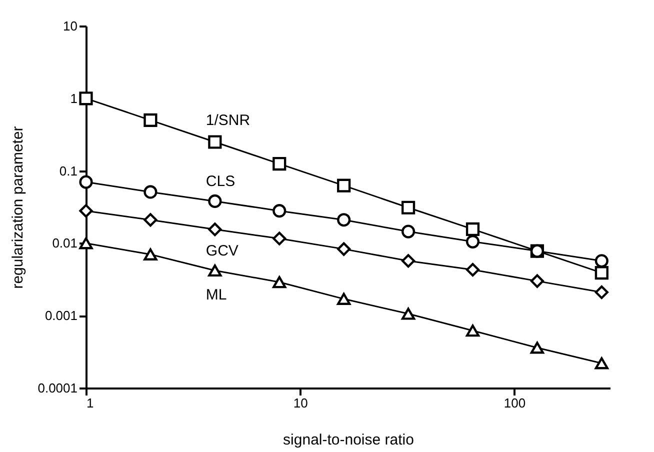 The image size is (654, 452). Describe the element at coordinates (348, 440) in the screenshot. I see `x-axis-title: signal-to-noise ratio` at that location.